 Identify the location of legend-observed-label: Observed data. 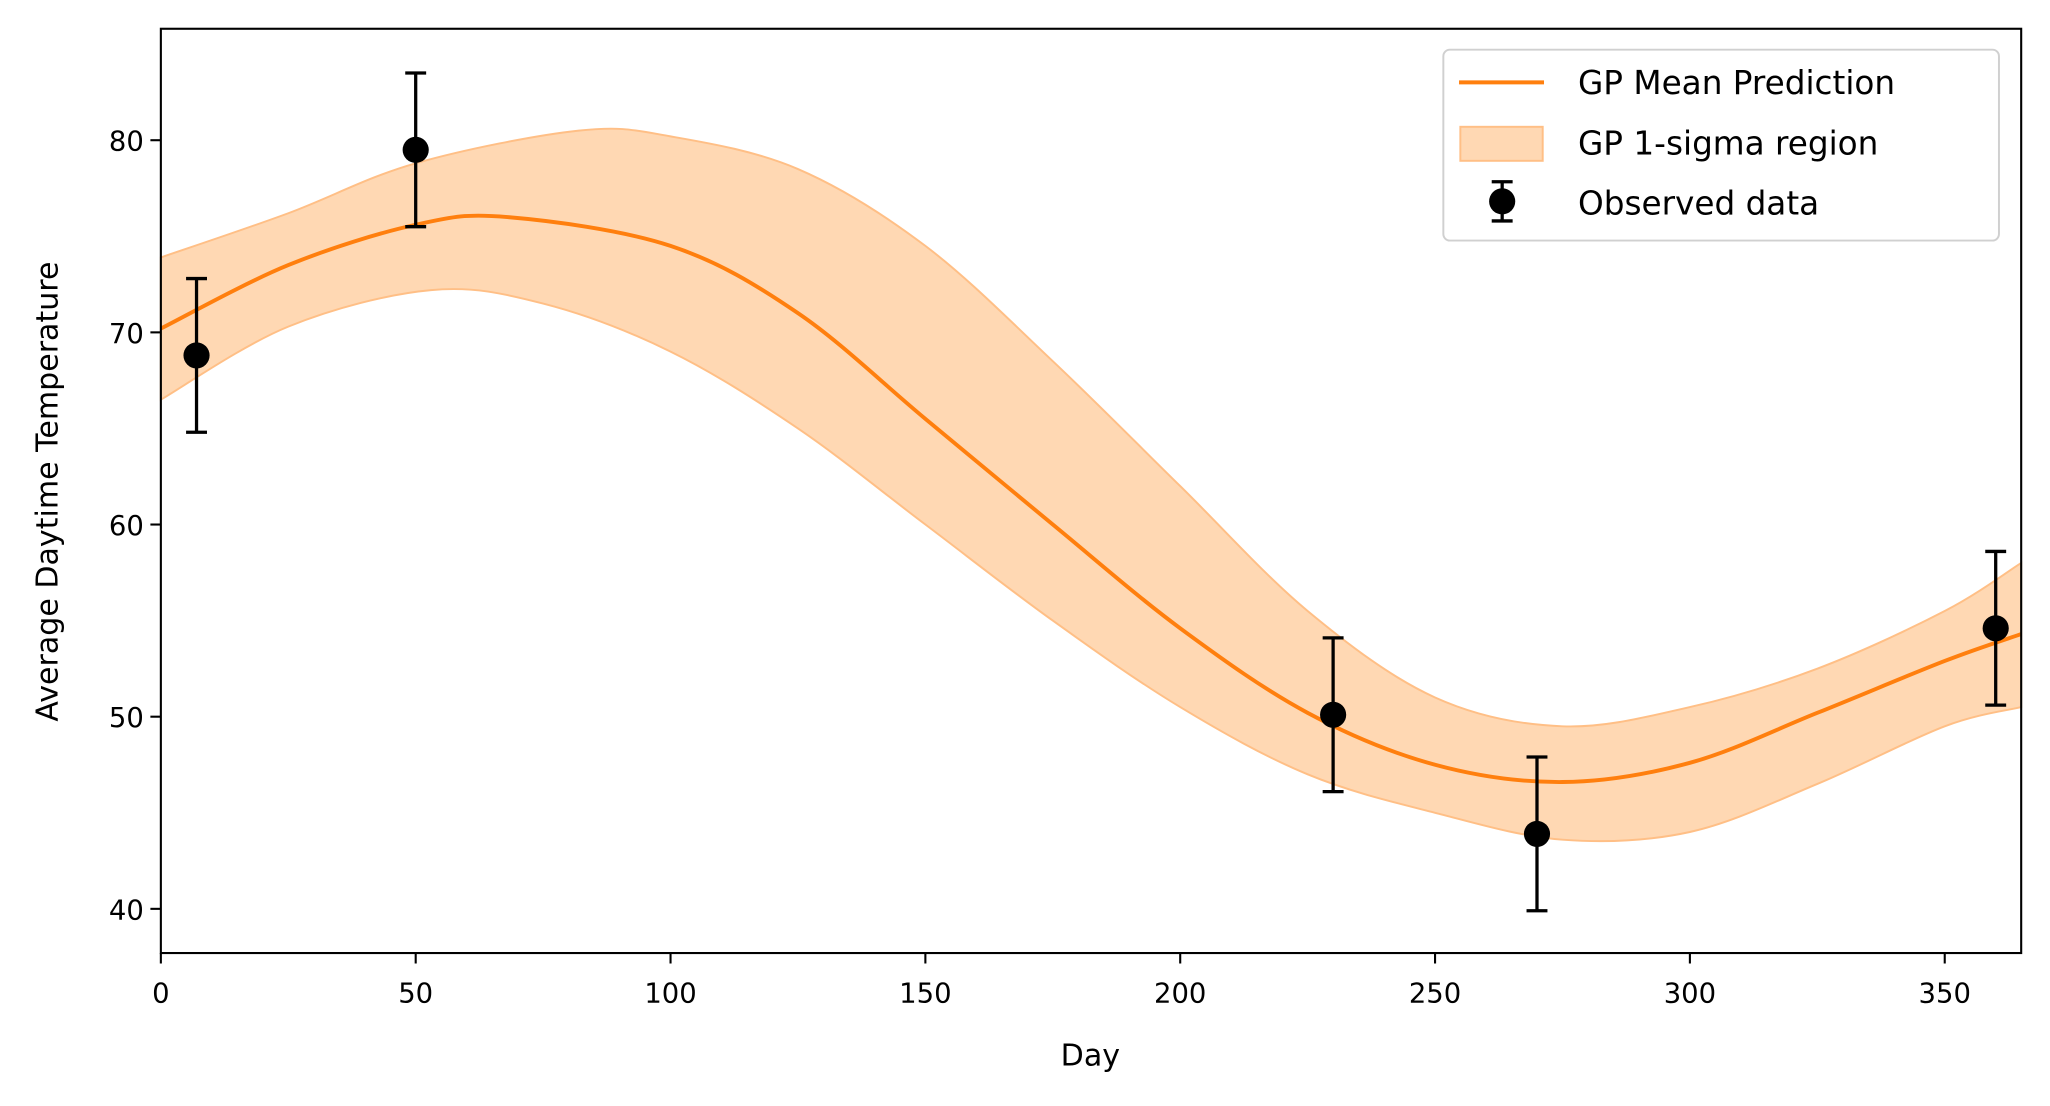
(1698, 203).